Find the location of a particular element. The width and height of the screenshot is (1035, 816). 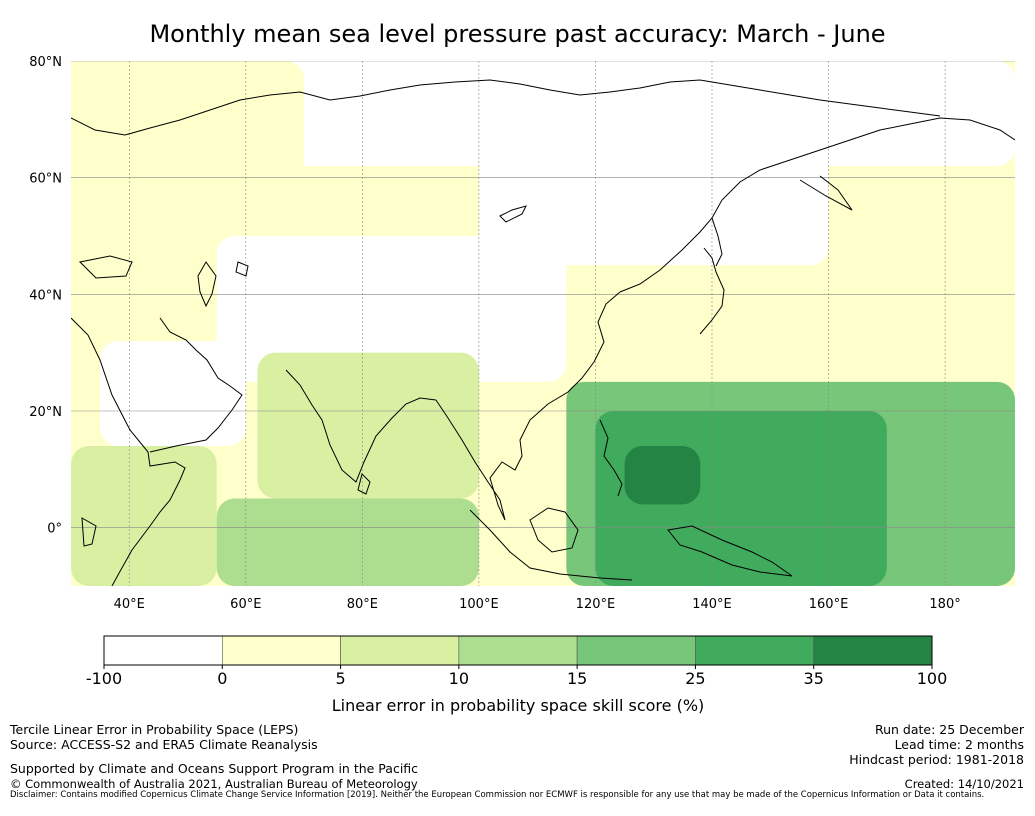

footer-created: Created: 14/10/2021 is located at coordinates (964, 784).